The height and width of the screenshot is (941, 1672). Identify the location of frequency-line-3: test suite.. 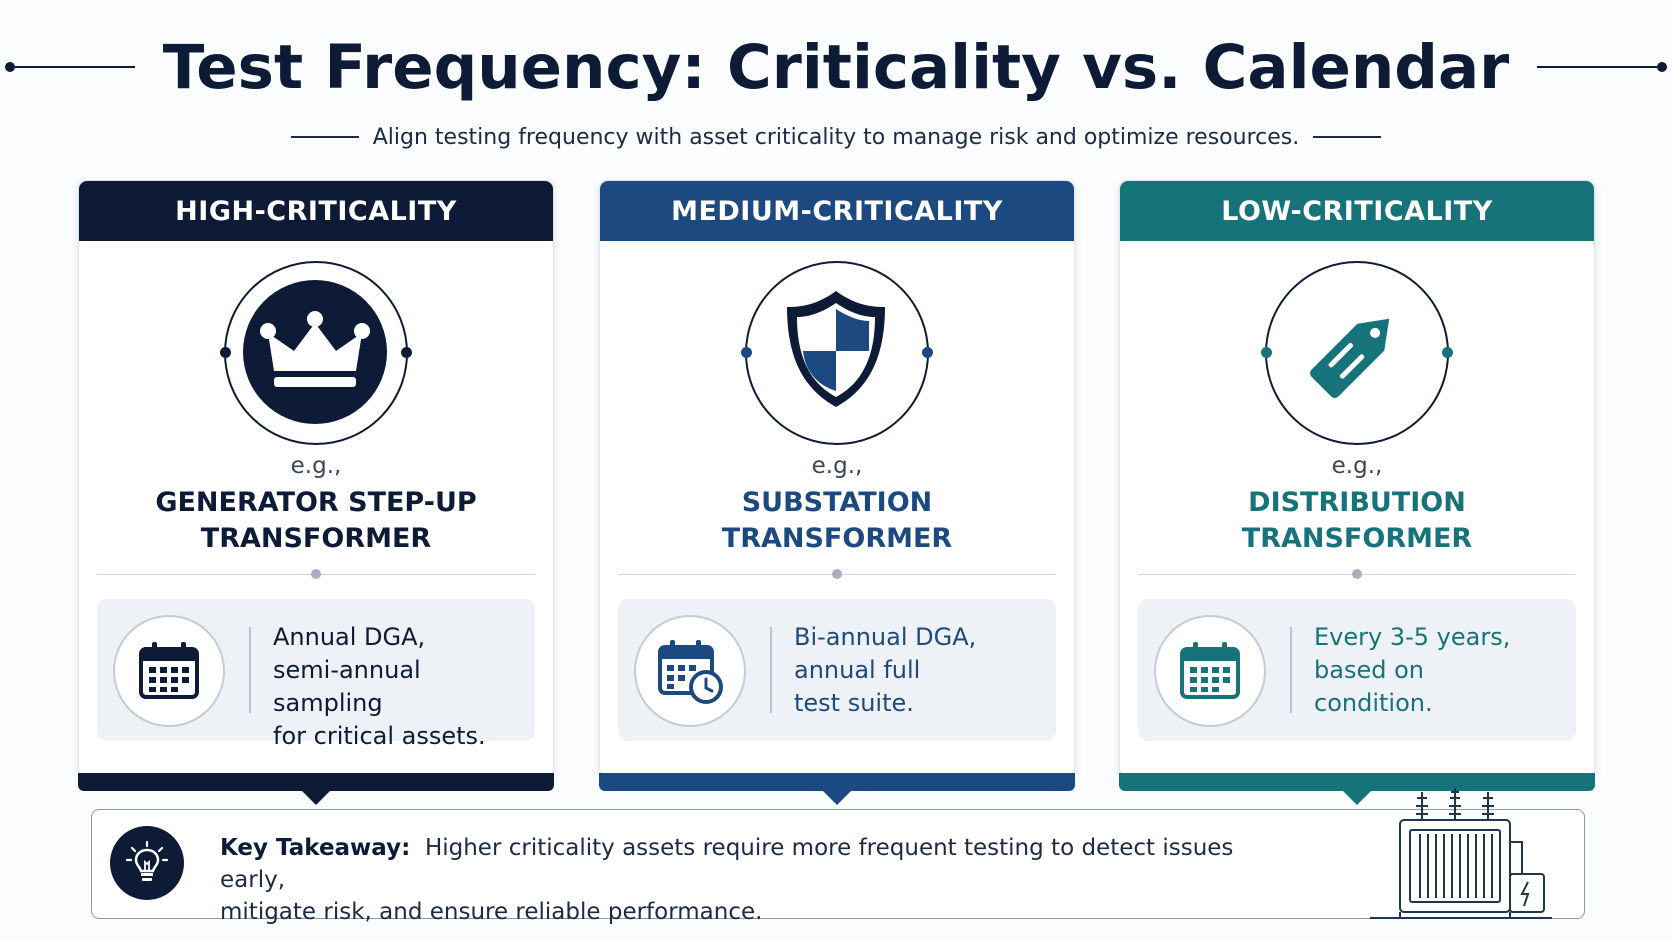
(854, 703).